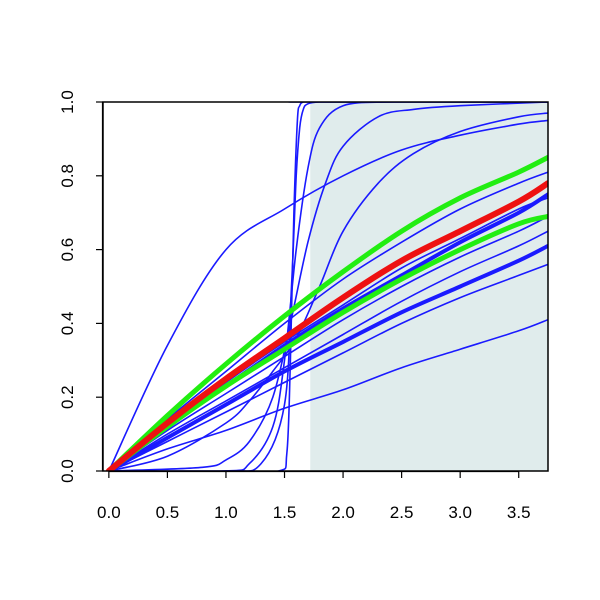  What do you see at coordinates (314, 496) in the screenshot?
I see `x-axis: 0.0 0.5 1.0 1.5 2.0 2.5 3.0 3.5` at bounding box center [314, 496].